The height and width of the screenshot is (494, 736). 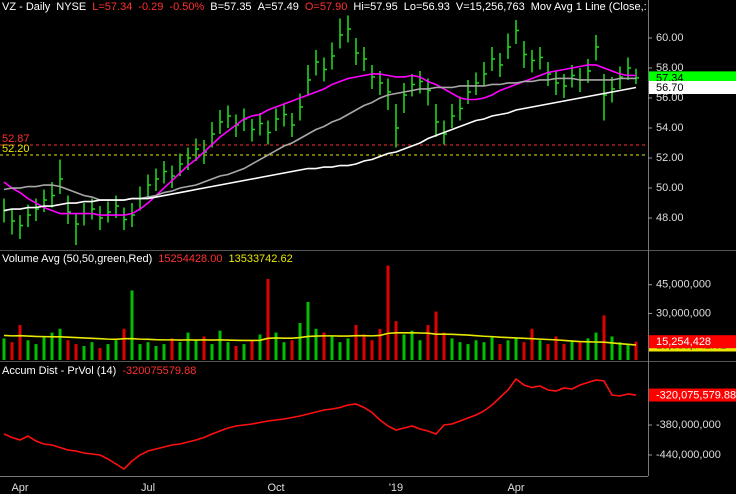 What do you see at coordinates (71, 7) in the screenshot?
I see `header-text: NYSE` at bounding box center [71, 7].